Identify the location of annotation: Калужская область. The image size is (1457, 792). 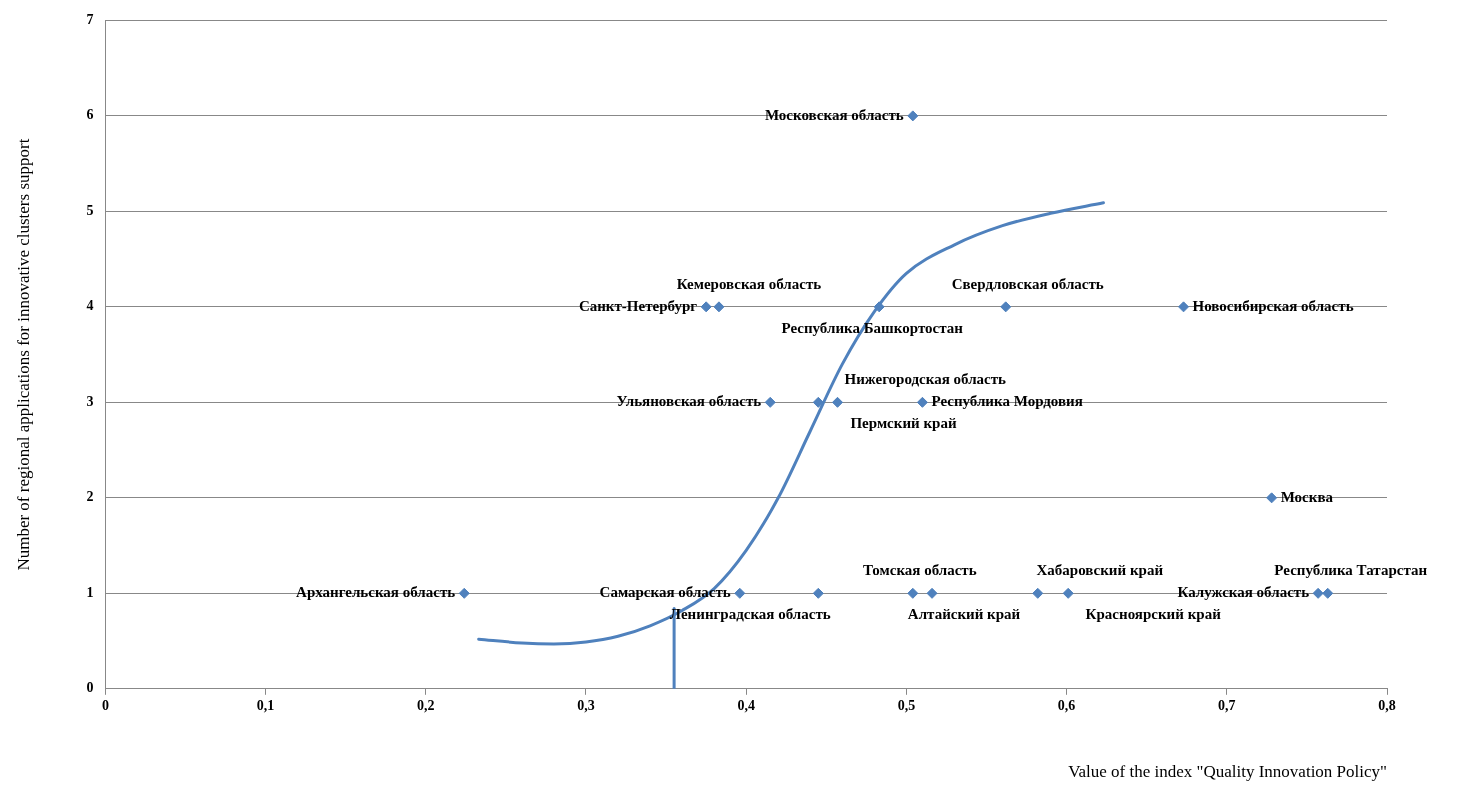
(1243, 592).